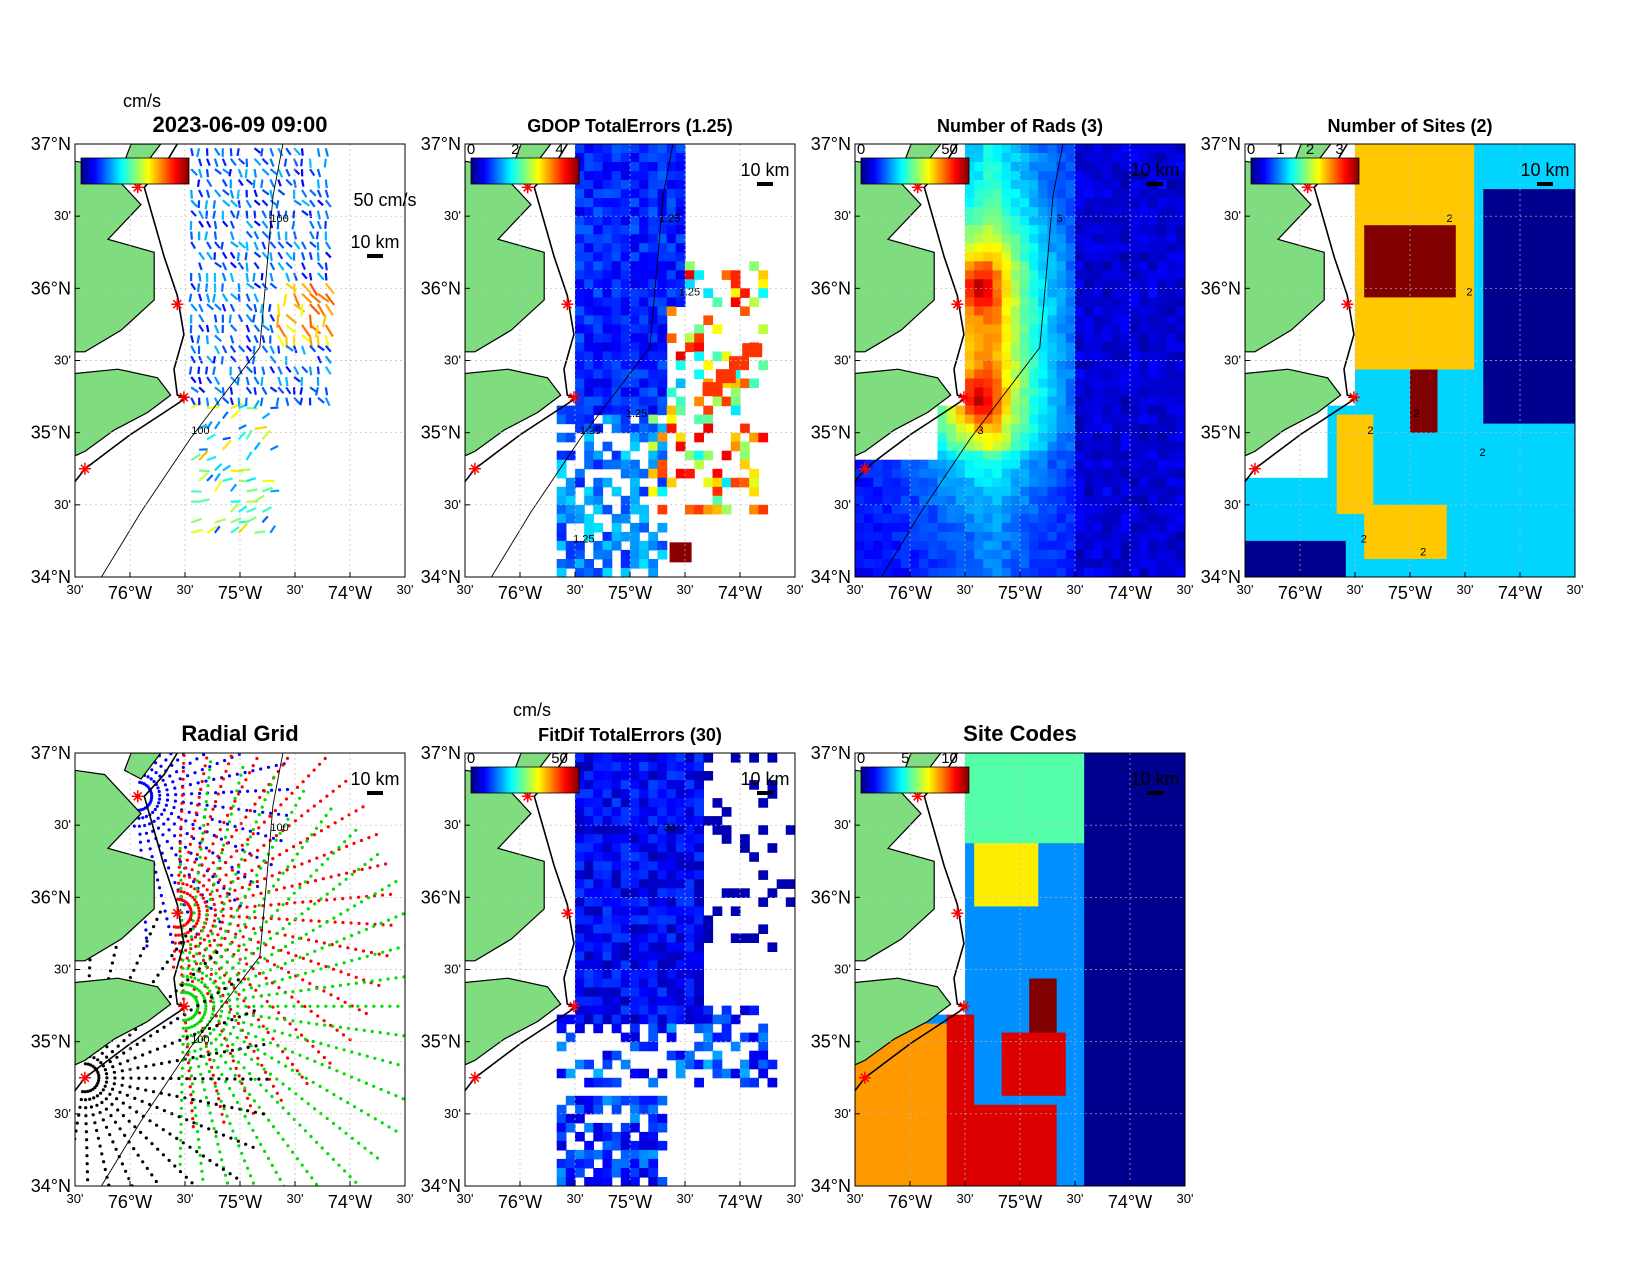 The height and width of the screenshot is (1275, 1650). I want to click on colorbar-bar, so click(135, 171).